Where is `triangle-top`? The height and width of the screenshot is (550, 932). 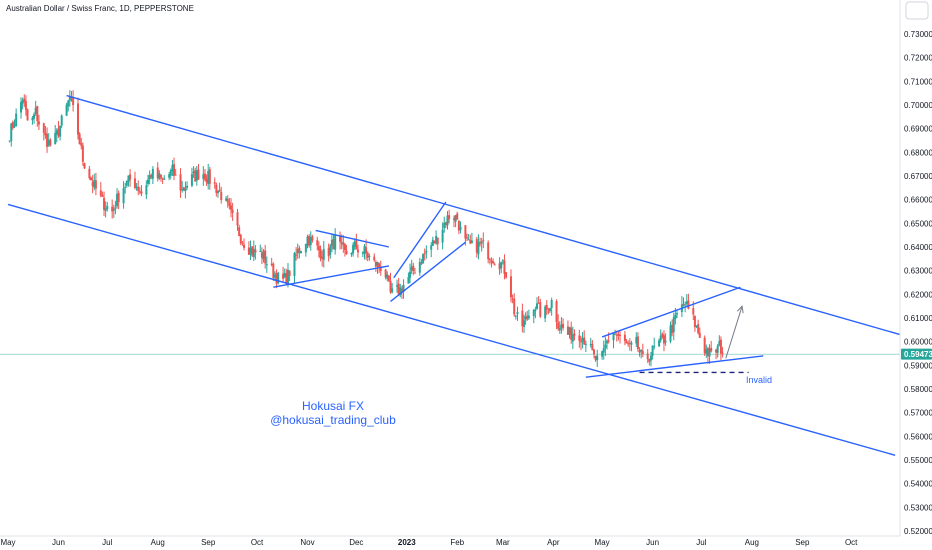
triangle-top is located at coordinates (352, 238).